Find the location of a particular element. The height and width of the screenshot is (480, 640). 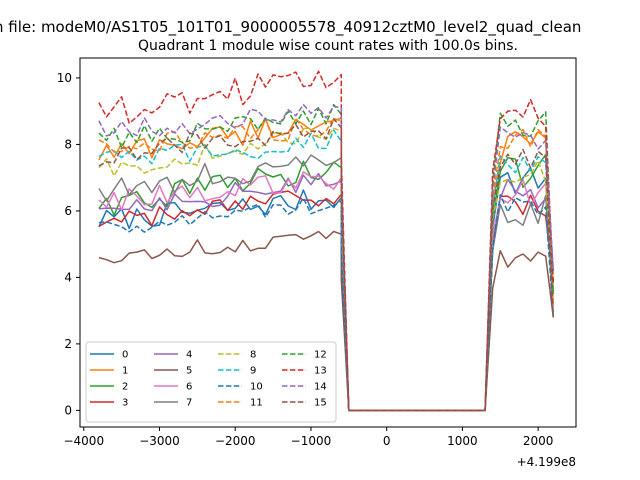

y-tick-label-0: 0 is located at coordinates (68, 410).